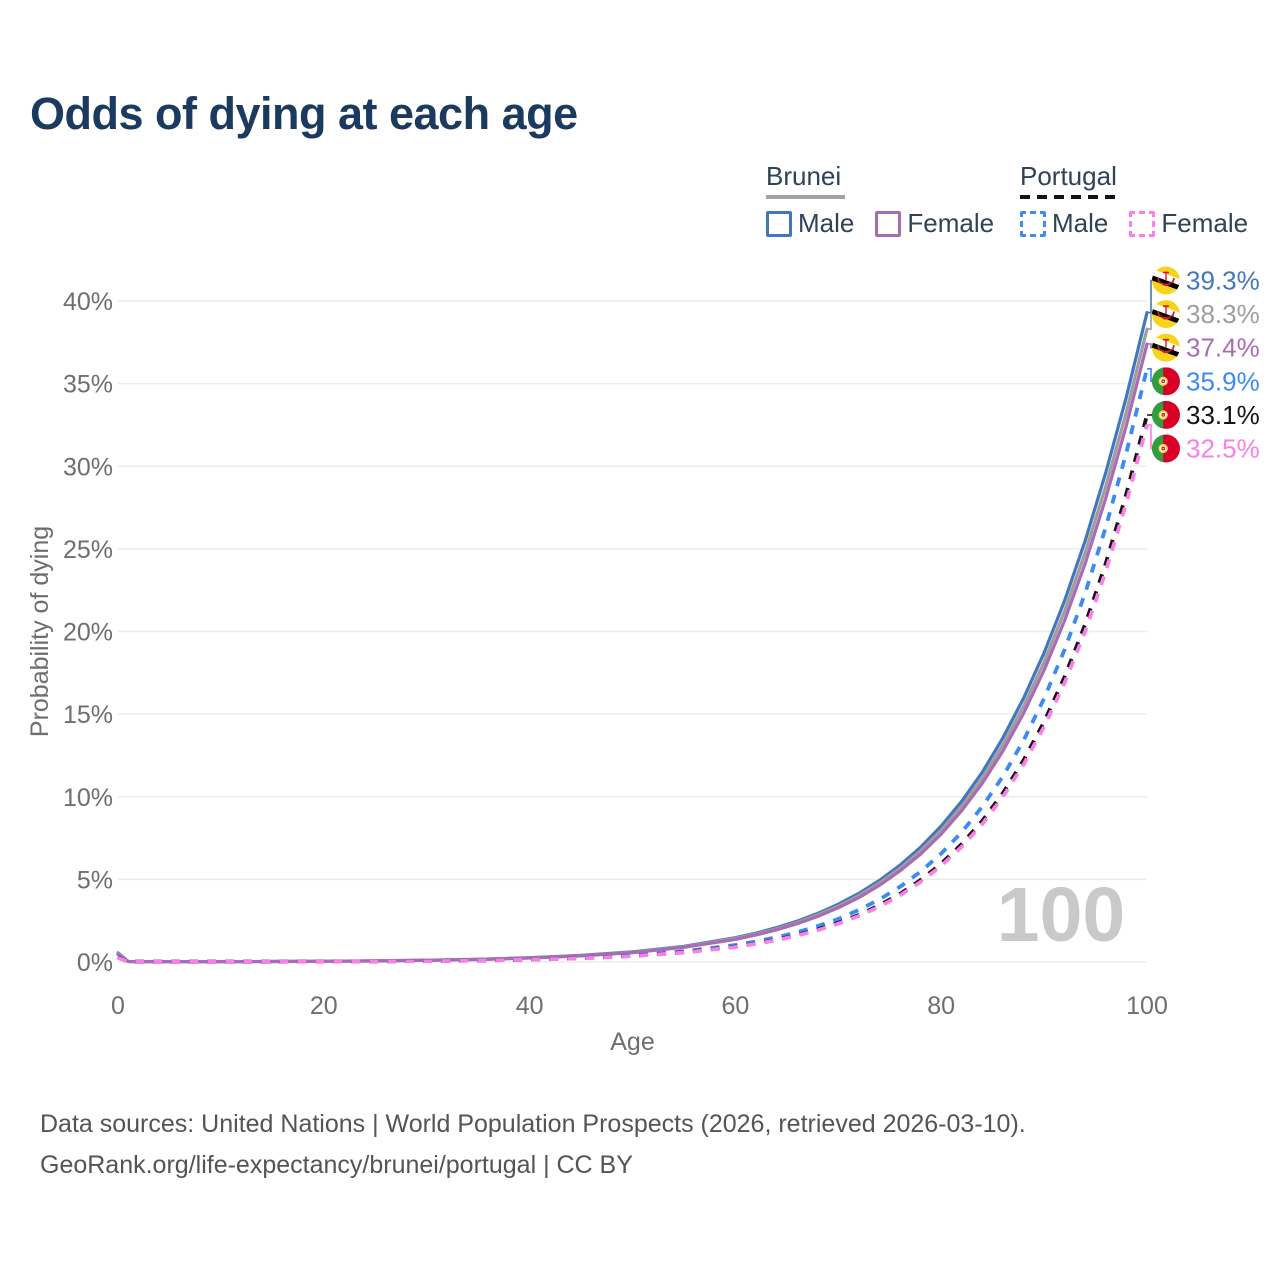 The image size is (1280, 1280). What do you see at coordinates (88, 550) in the screenshot?
I see `y-tick-label: 25%` at bounding box center [88, 550].